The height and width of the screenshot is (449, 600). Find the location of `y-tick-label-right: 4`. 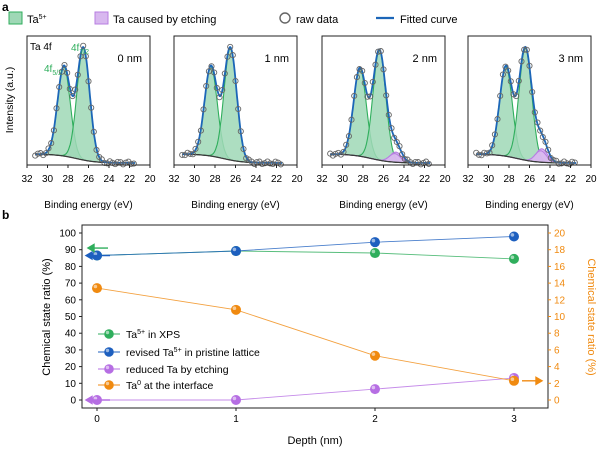

y-tick-label-right: 4 is located at coordinates (557, 367).